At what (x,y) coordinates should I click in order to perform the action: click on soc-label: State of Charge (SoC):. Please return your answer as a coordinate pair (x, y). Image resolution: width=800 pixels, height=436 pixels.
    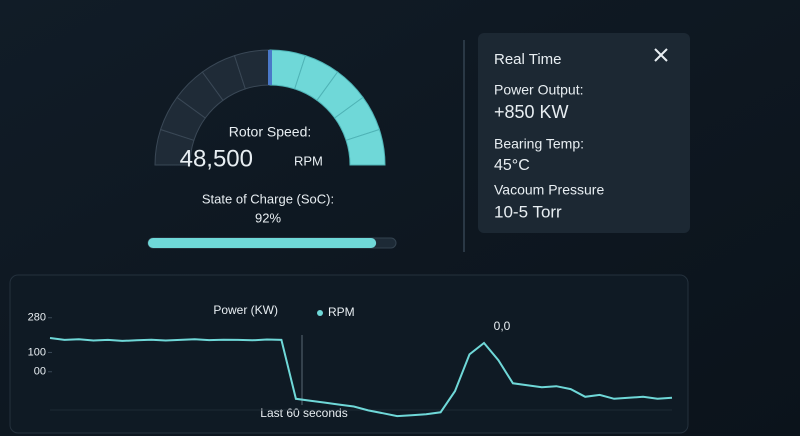
    Looking at the image, I should click on (268, 198).